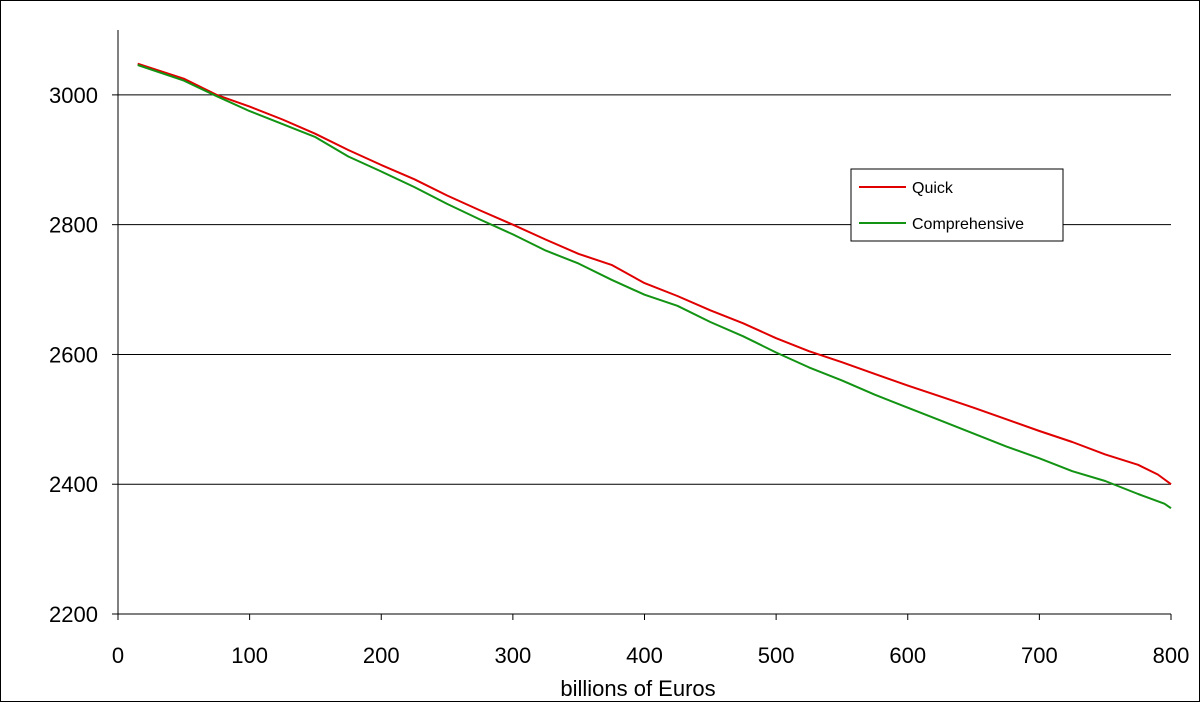 This screenshot has width=1202, height=704. I want to click on x-tick-label: 600, so click(907, 655).